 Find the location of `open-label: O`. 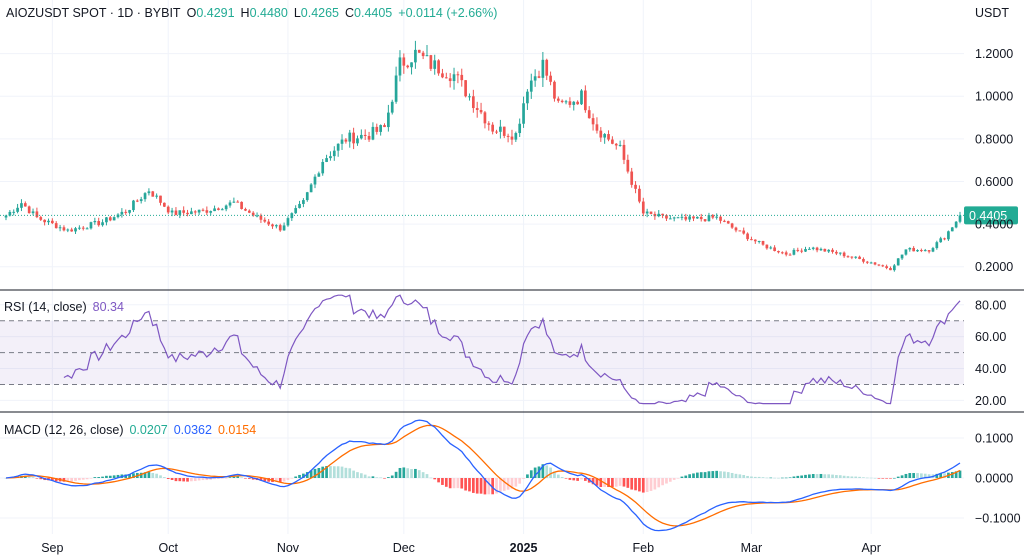

open-label: O is located at coordinates (191, 13).